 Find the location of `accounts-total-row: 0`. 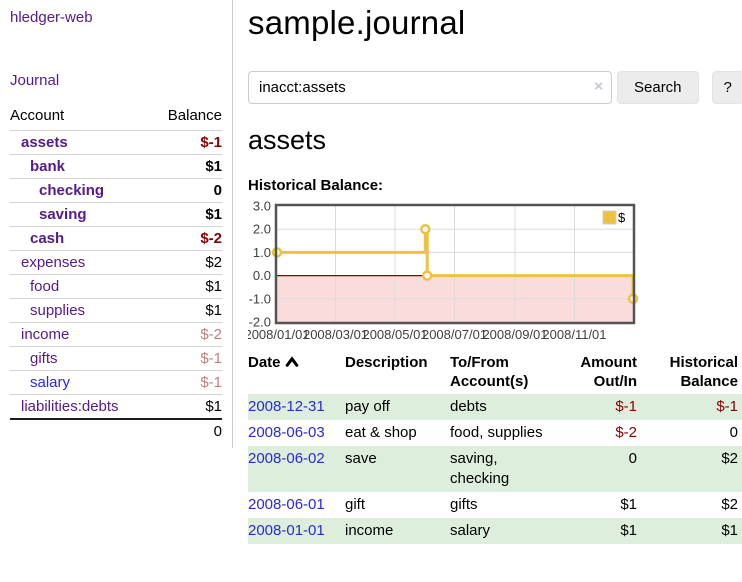

accounts-total-row: 0 is located at coordinates (116, 431).